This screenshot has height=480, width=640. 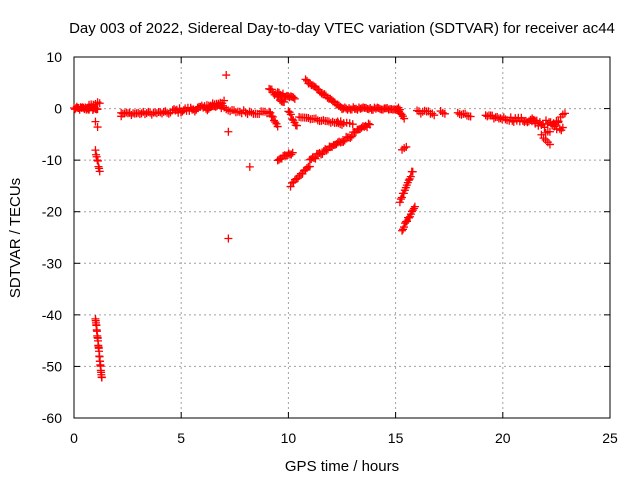 I want to click on y-tick-label: -10, so click(x=52, y=160).